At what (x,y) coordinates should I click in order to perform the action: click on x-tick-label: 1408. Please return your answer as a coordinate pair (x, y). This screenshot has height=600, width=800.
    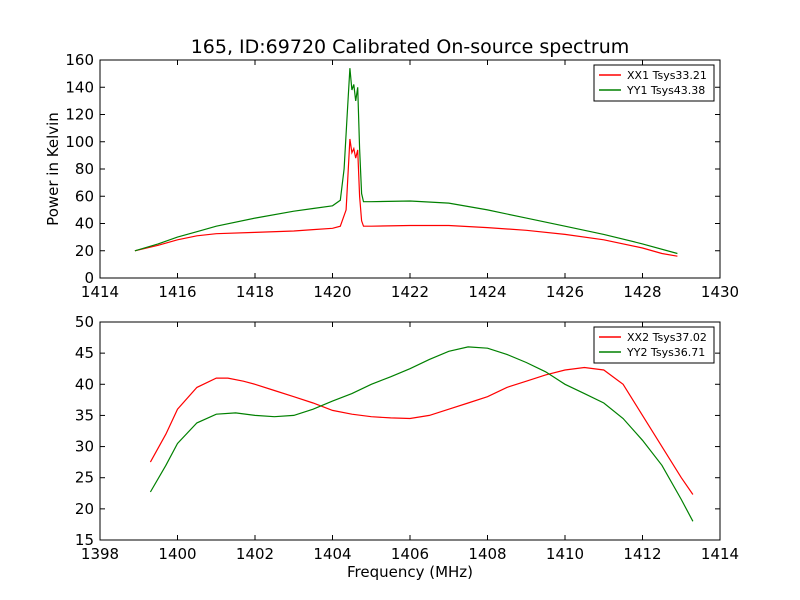
    Looking at the image, I should click on (487, 554).